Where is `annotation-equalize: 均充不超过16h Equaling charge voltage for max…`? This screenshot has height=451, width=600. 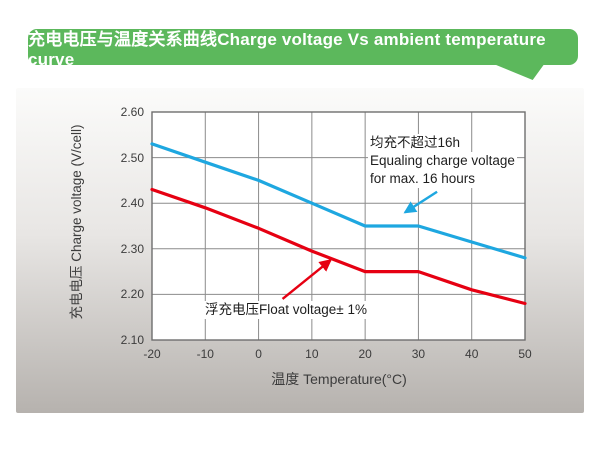 annotation-equalize: 均充不超过16h Equaling charge voltage for max… is located at coordinates (442, 161).